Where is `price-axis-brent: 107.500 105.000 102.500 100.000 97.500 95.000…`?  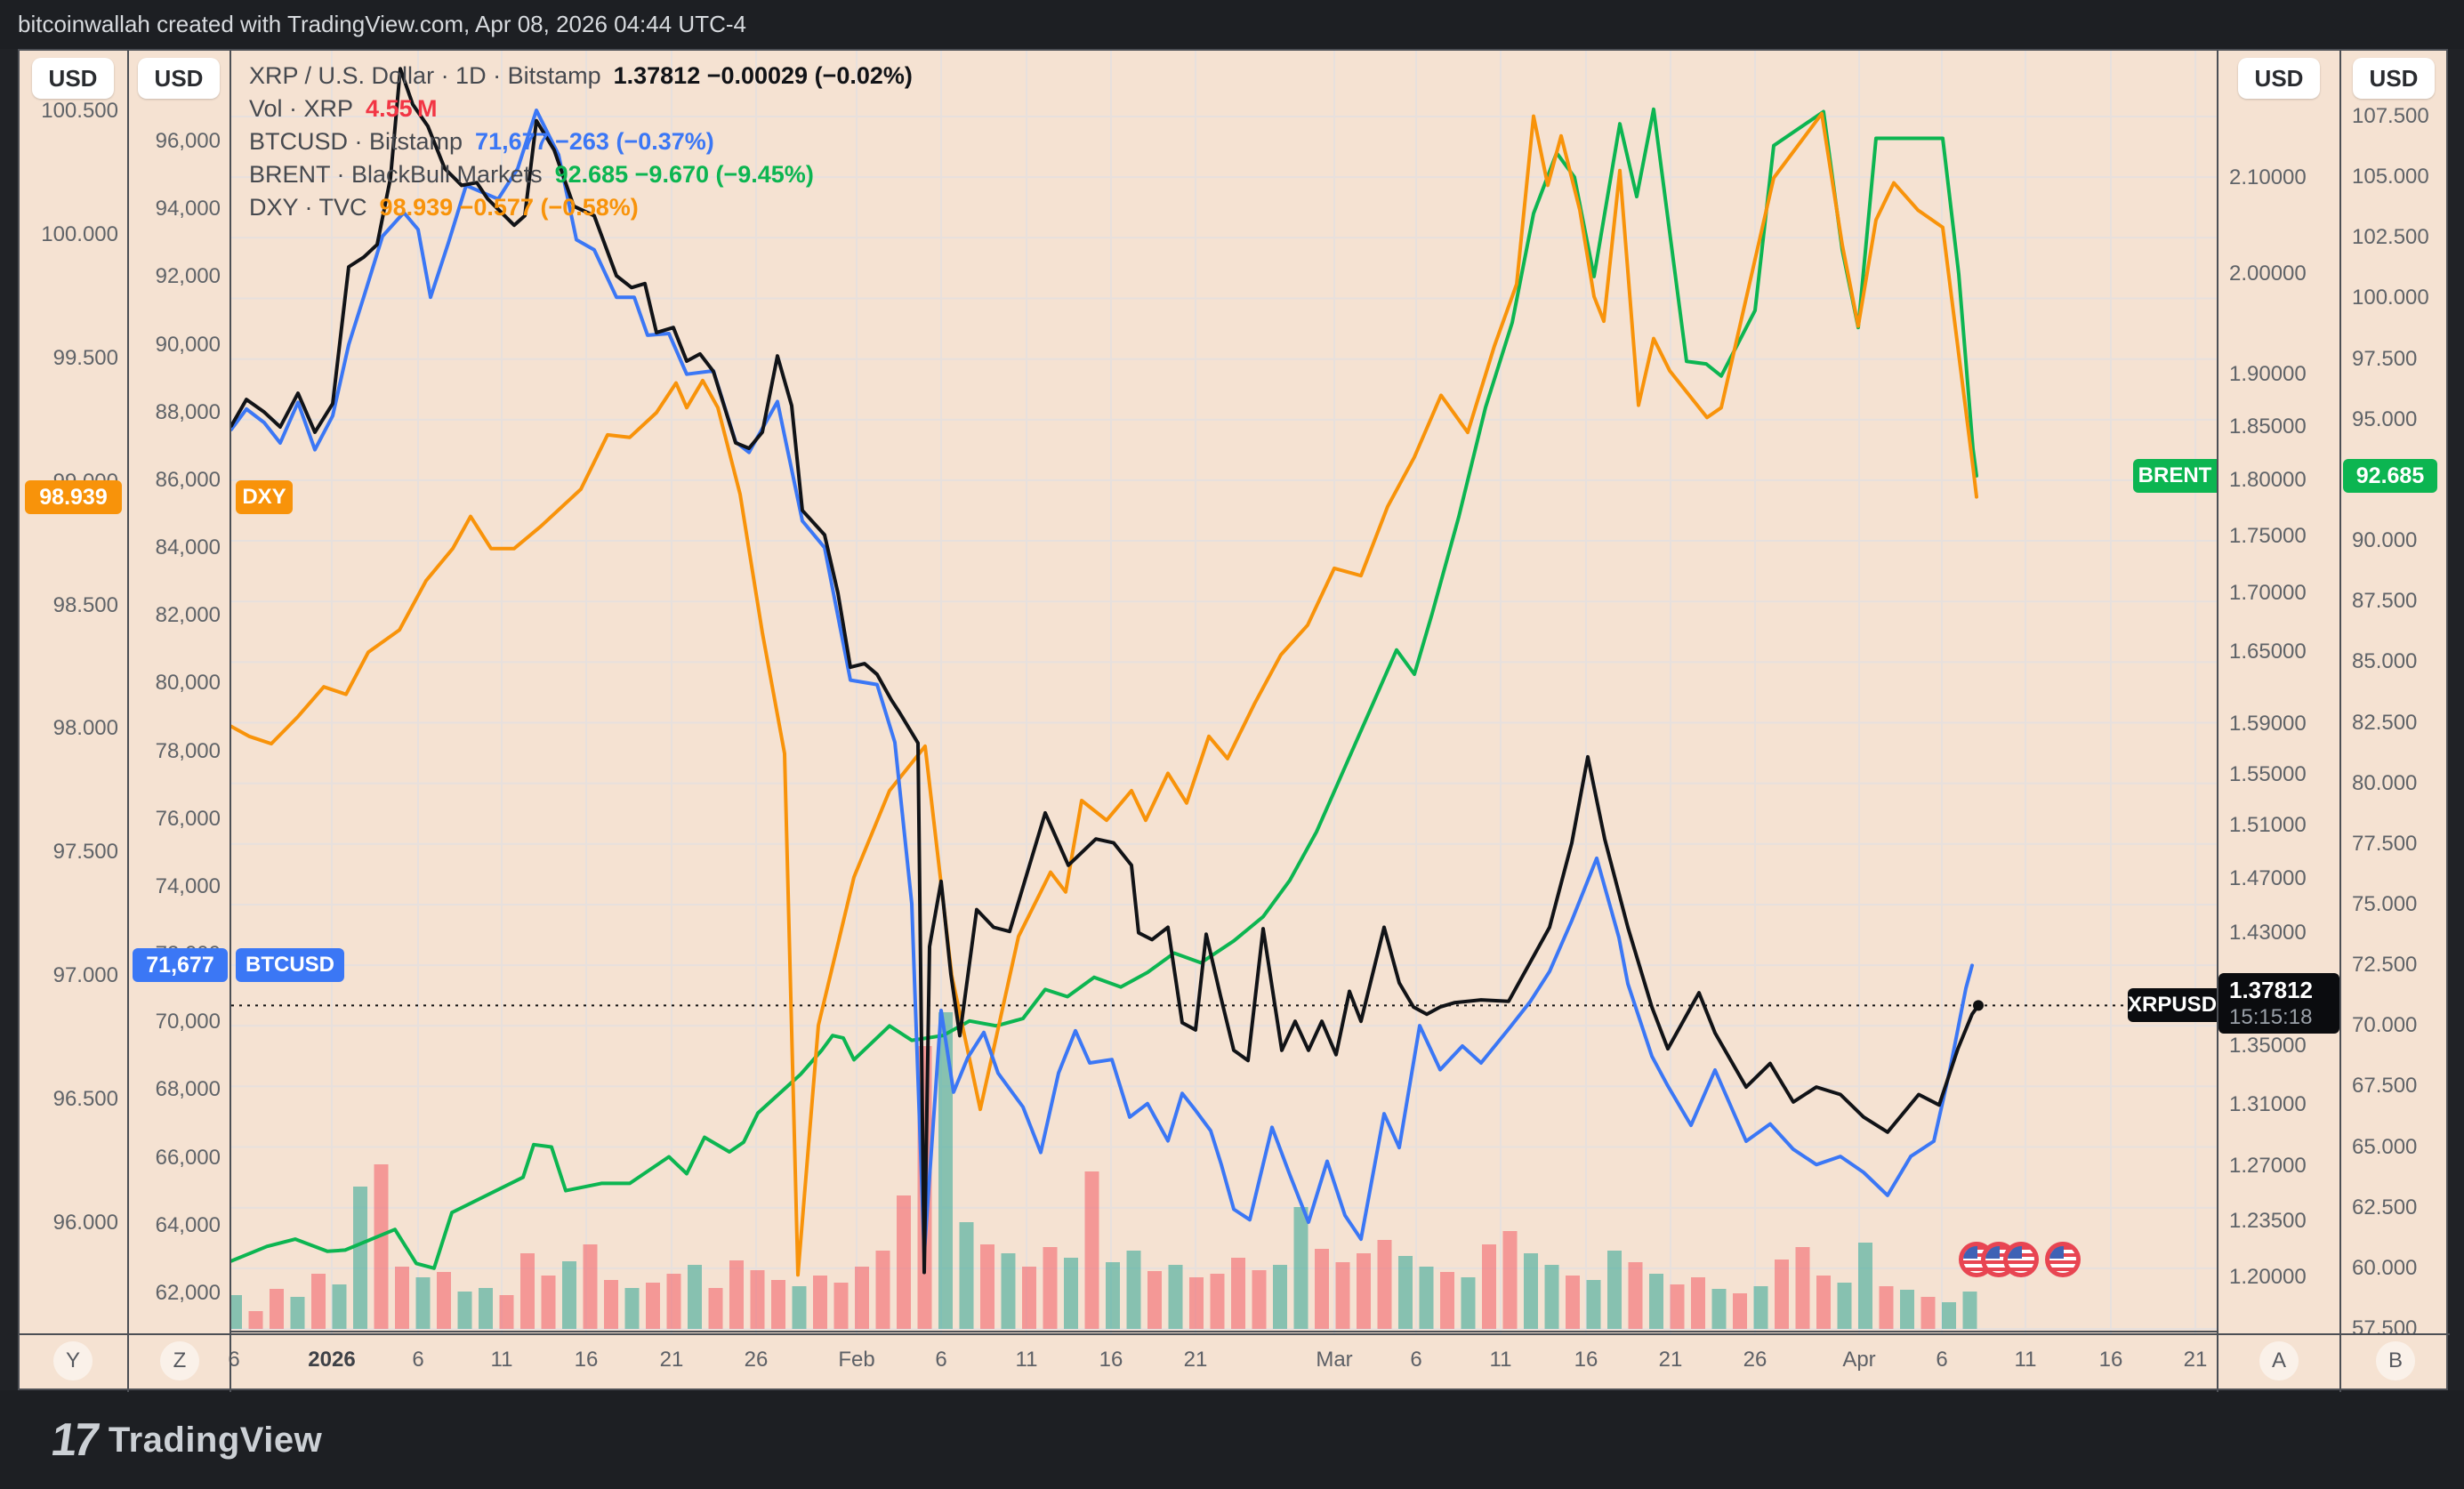 price-axis-brent: 107.500 105.000 102.500 100.000 97.500 95.000… is located at coordinates (2394, 695).